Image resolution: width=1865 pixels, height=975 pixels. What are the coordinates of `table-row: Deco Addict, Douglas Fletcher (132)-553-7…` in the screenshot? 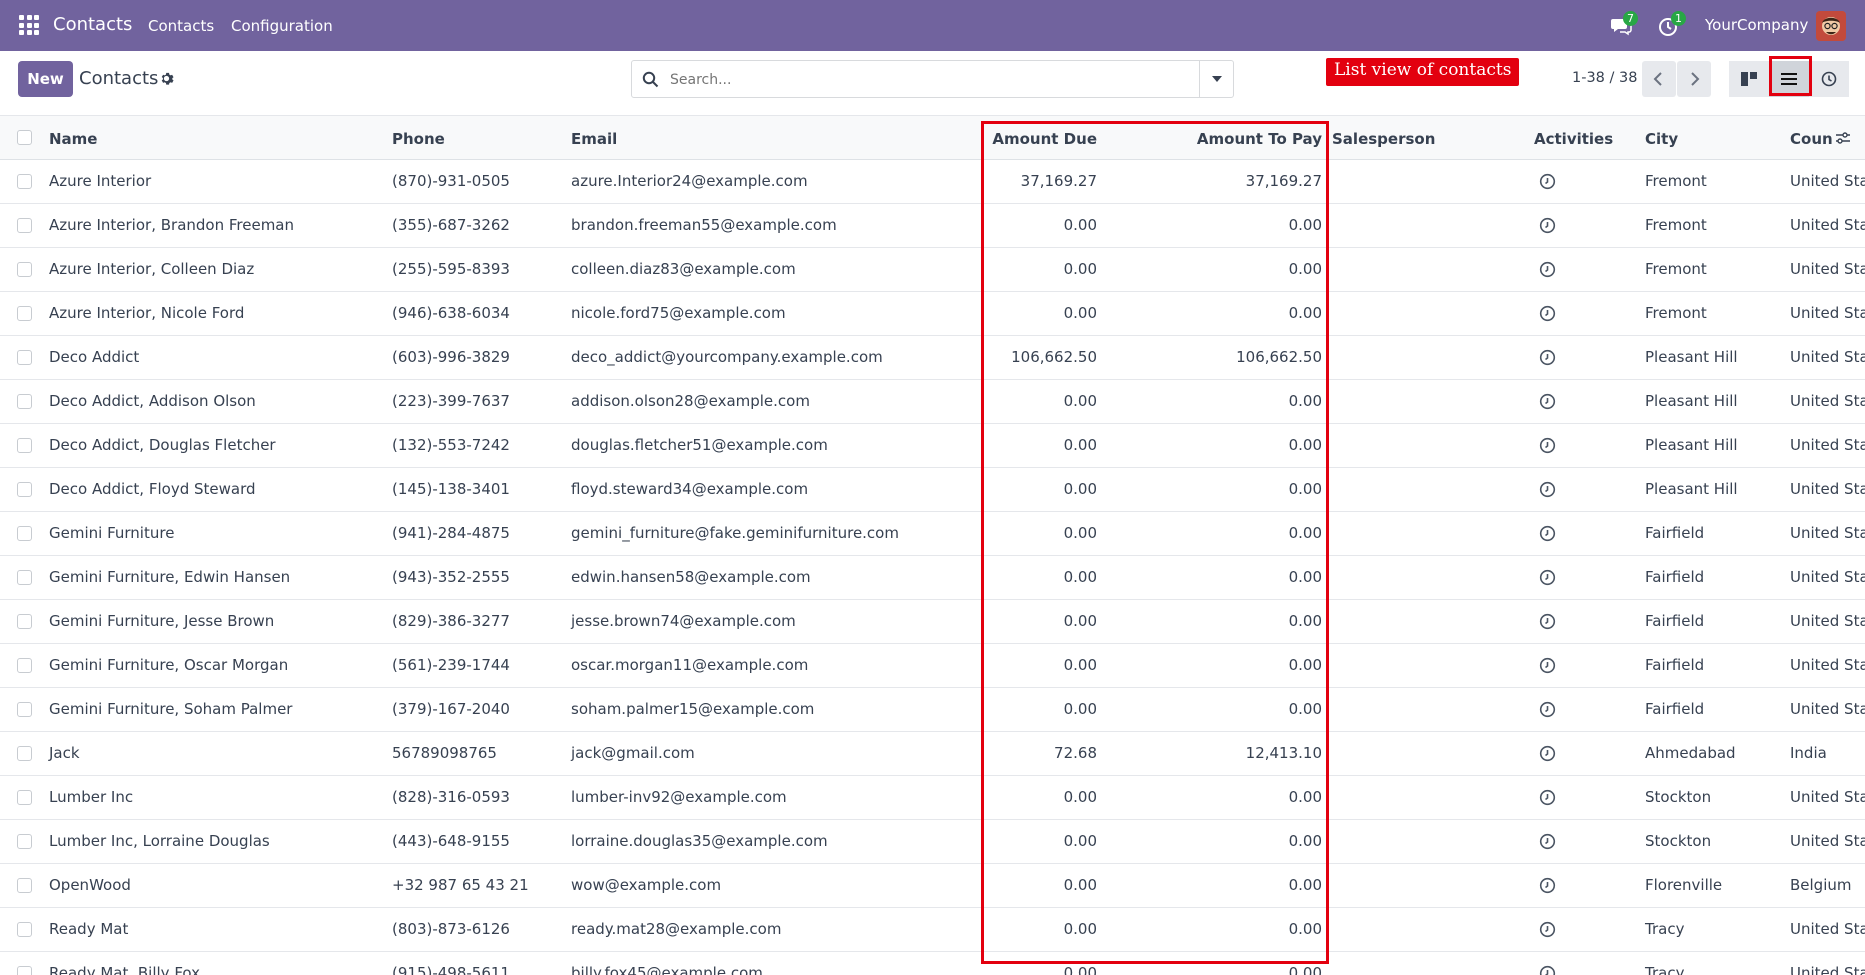 It's located at (932, 446).